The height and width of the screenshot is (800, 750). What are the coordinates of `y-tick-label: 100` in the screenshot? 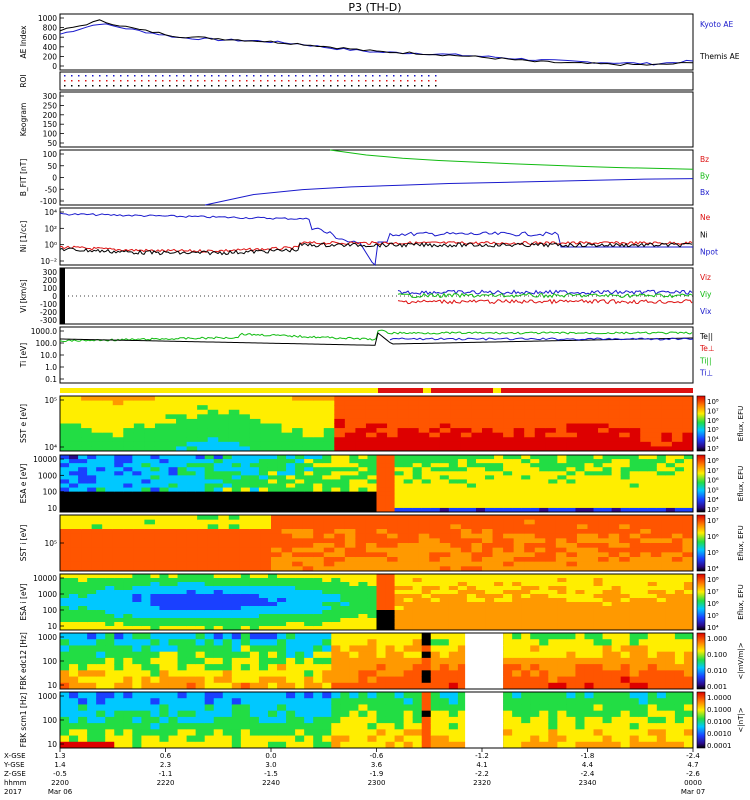 It's located at (50, 288).